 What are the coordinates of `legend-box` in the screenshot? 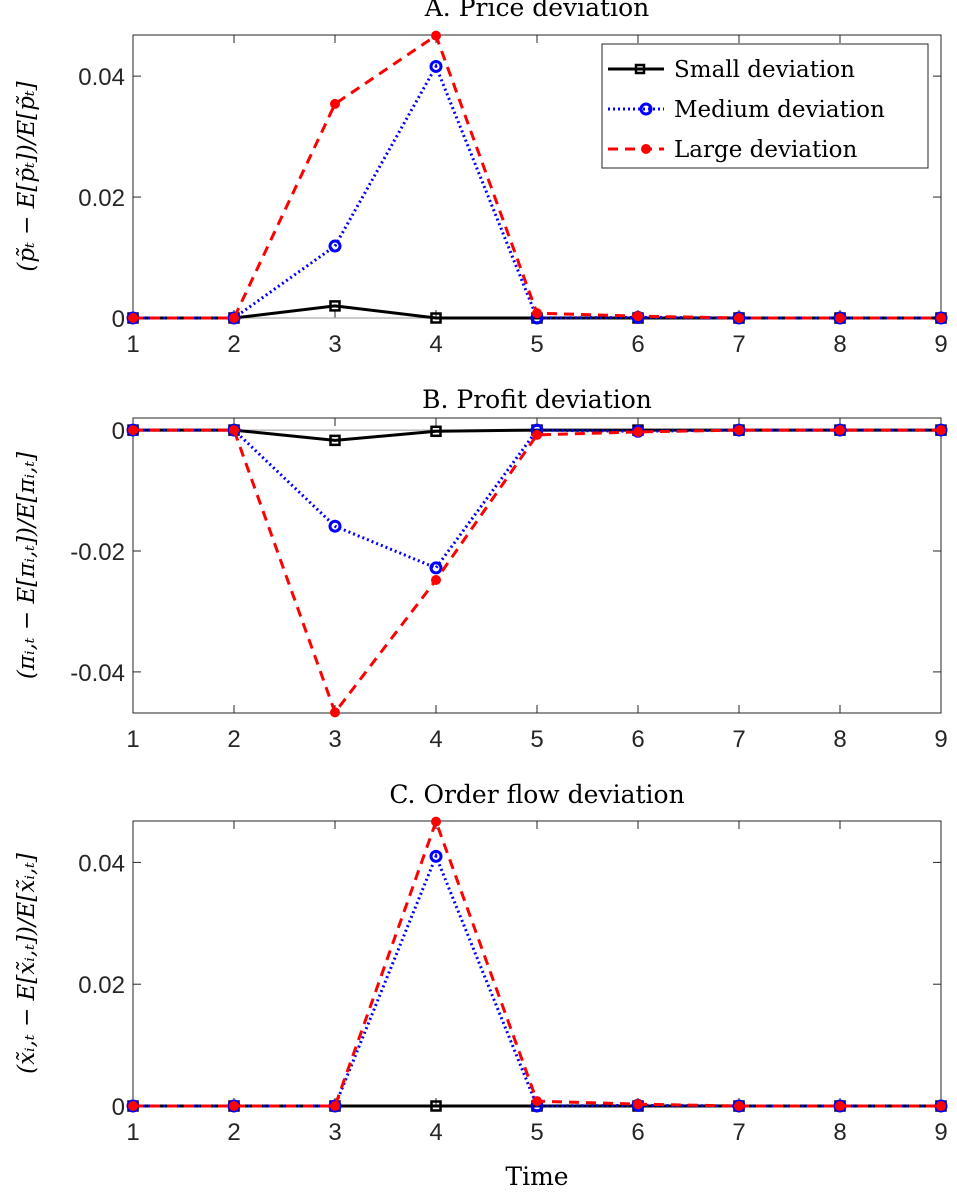 It's located at (765, 106).